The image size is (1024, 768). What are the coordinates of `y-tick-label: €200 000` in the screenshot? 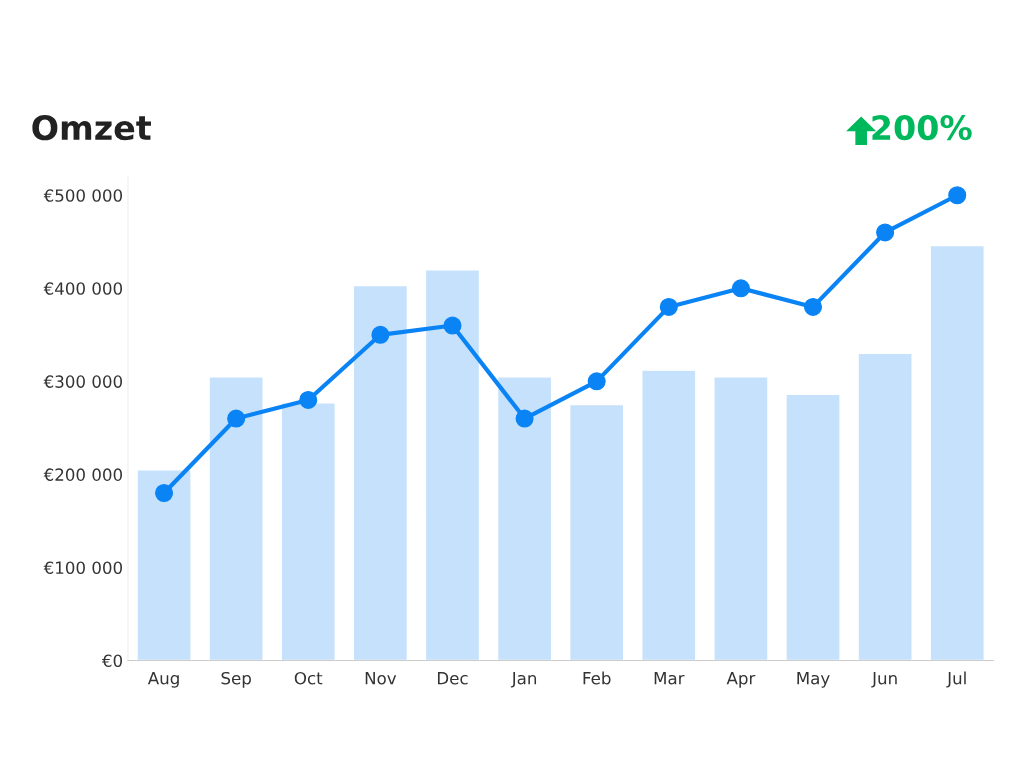 It's located at (83, 474).